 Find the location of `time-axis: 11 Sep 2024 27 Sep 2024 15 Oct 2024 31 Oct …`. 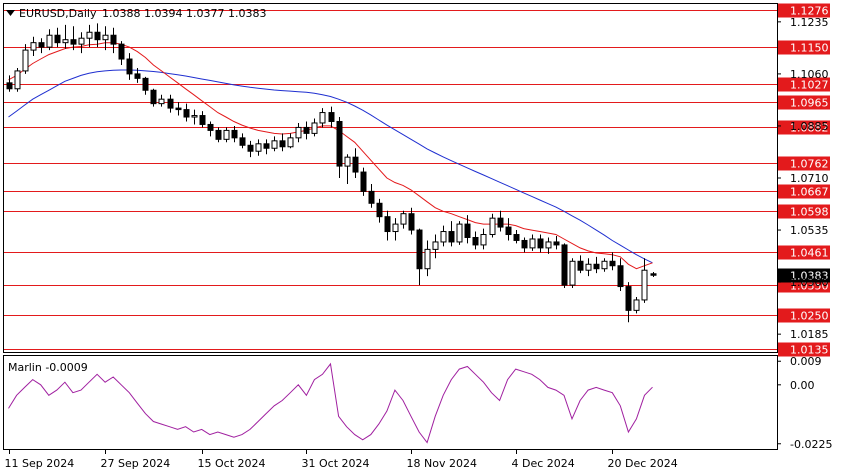

time-axis: 11 Sep 2024 27 Sep 2024 15 Oct 2024 31 Oct … is located at coordinates (341, 459).